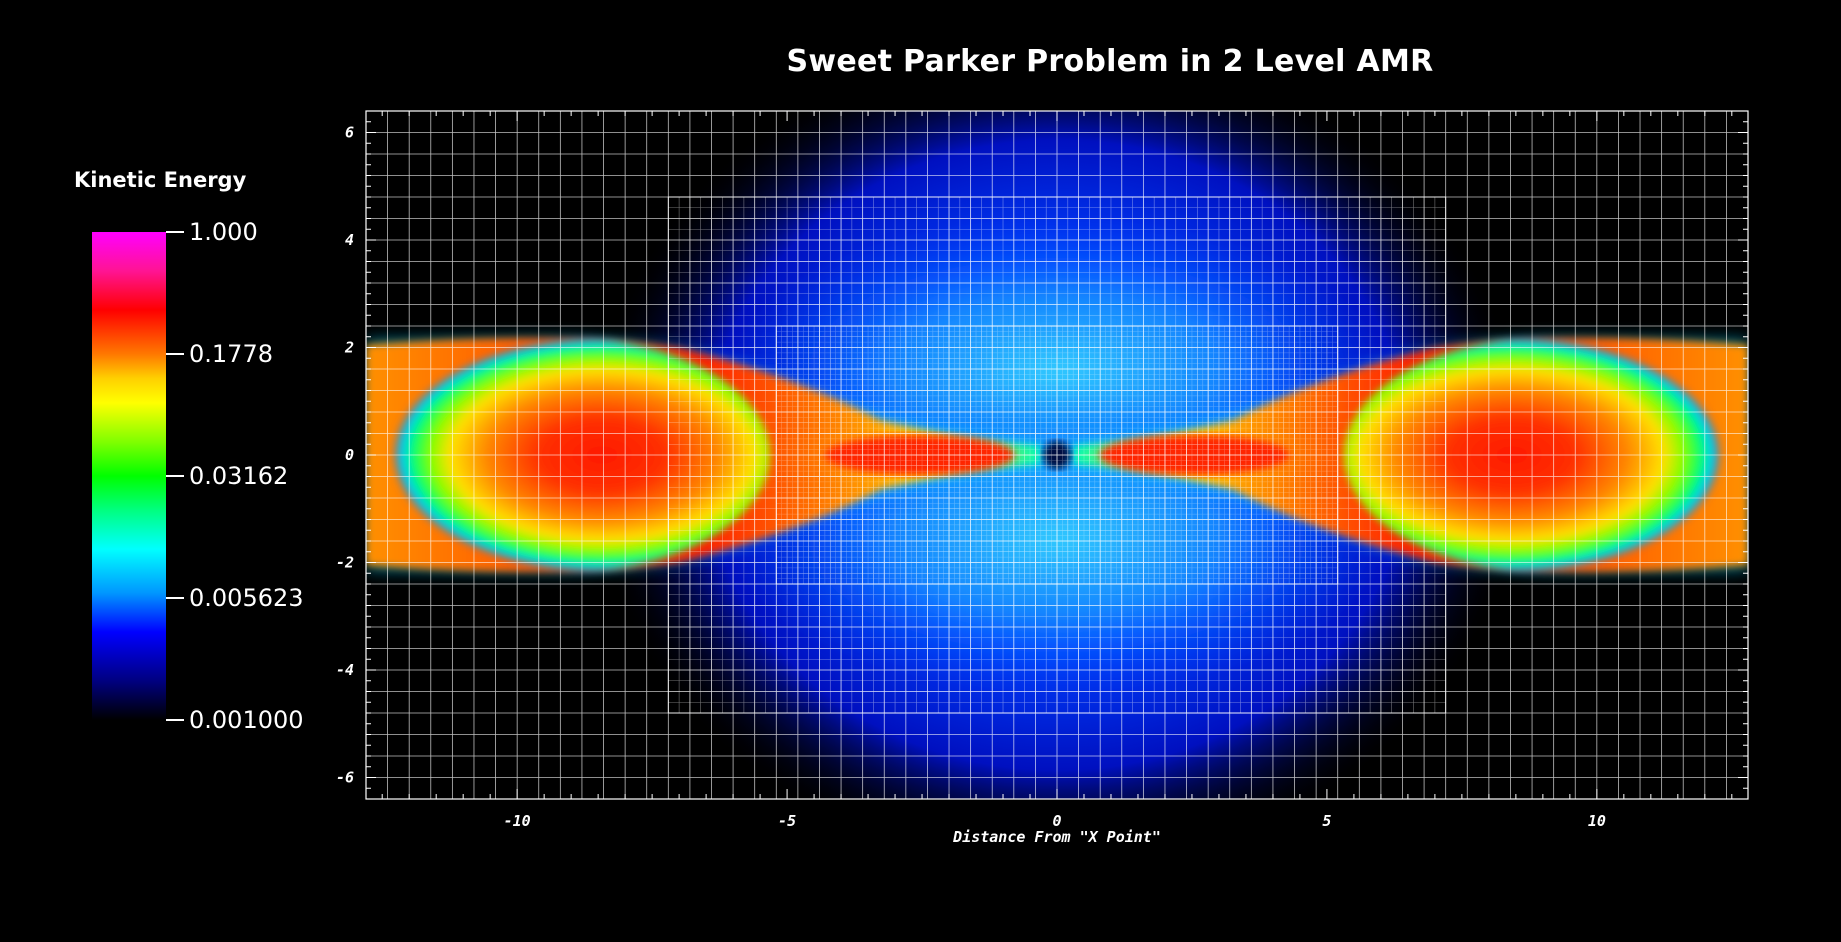 Image resolution: width=1841 pixels, height=942 pixels. What do you see at coordinates (349, 348) in the screenshot?
I see `y-tick-label: 2` at bounding box center [349, 348].